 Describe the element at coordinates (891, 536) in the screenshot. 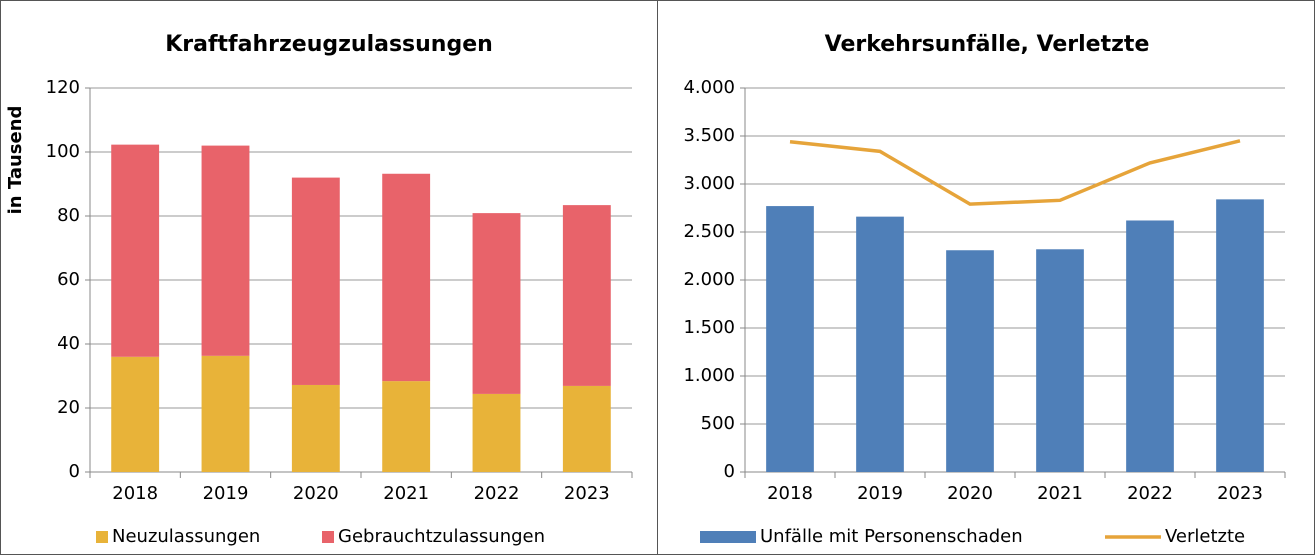

I see `legend-label: Unfälle mit Personenschaden` at that location.